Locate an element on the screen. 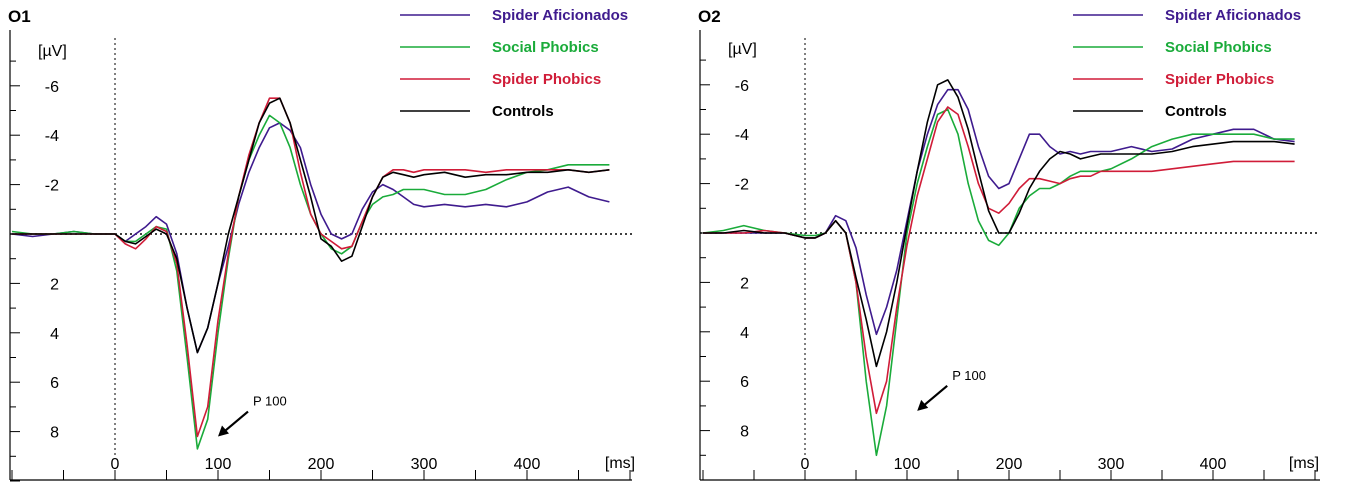 Image resolution: width=1349 pixels, height=485 pixels. panel-title: O2 is located at coordinates (709, 16).